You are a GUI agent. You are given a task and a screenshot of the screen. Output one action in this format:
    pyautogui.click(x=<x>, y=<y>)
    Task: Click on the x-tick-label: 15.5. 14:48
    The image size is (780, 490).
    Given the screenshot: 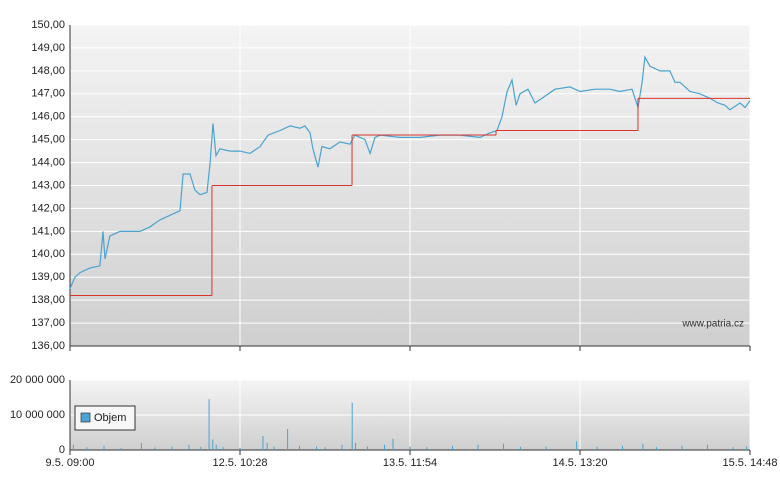 What is the action you would take?
    pyautogui.click(x=749, y=463)
    